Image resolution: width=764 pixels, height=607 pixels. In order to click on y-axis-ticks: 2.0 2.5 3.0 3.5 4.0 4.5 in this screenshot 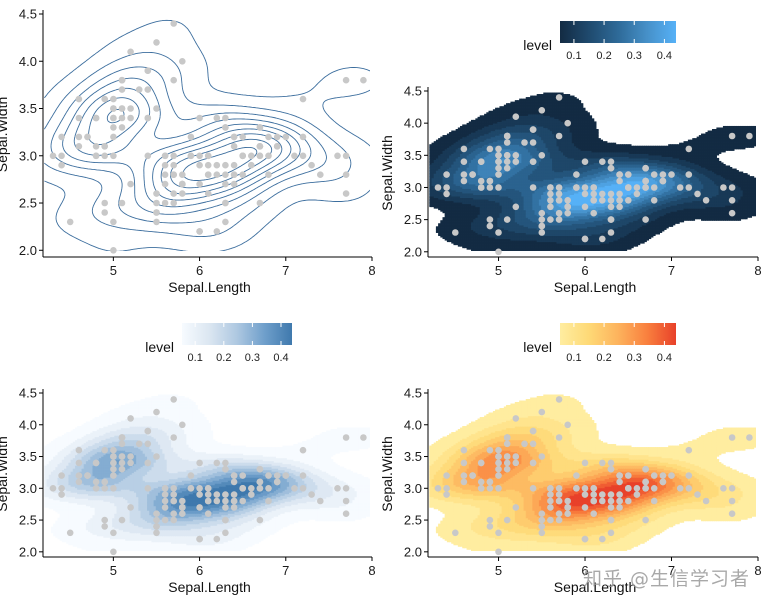, I will do `click(31, 472)`.